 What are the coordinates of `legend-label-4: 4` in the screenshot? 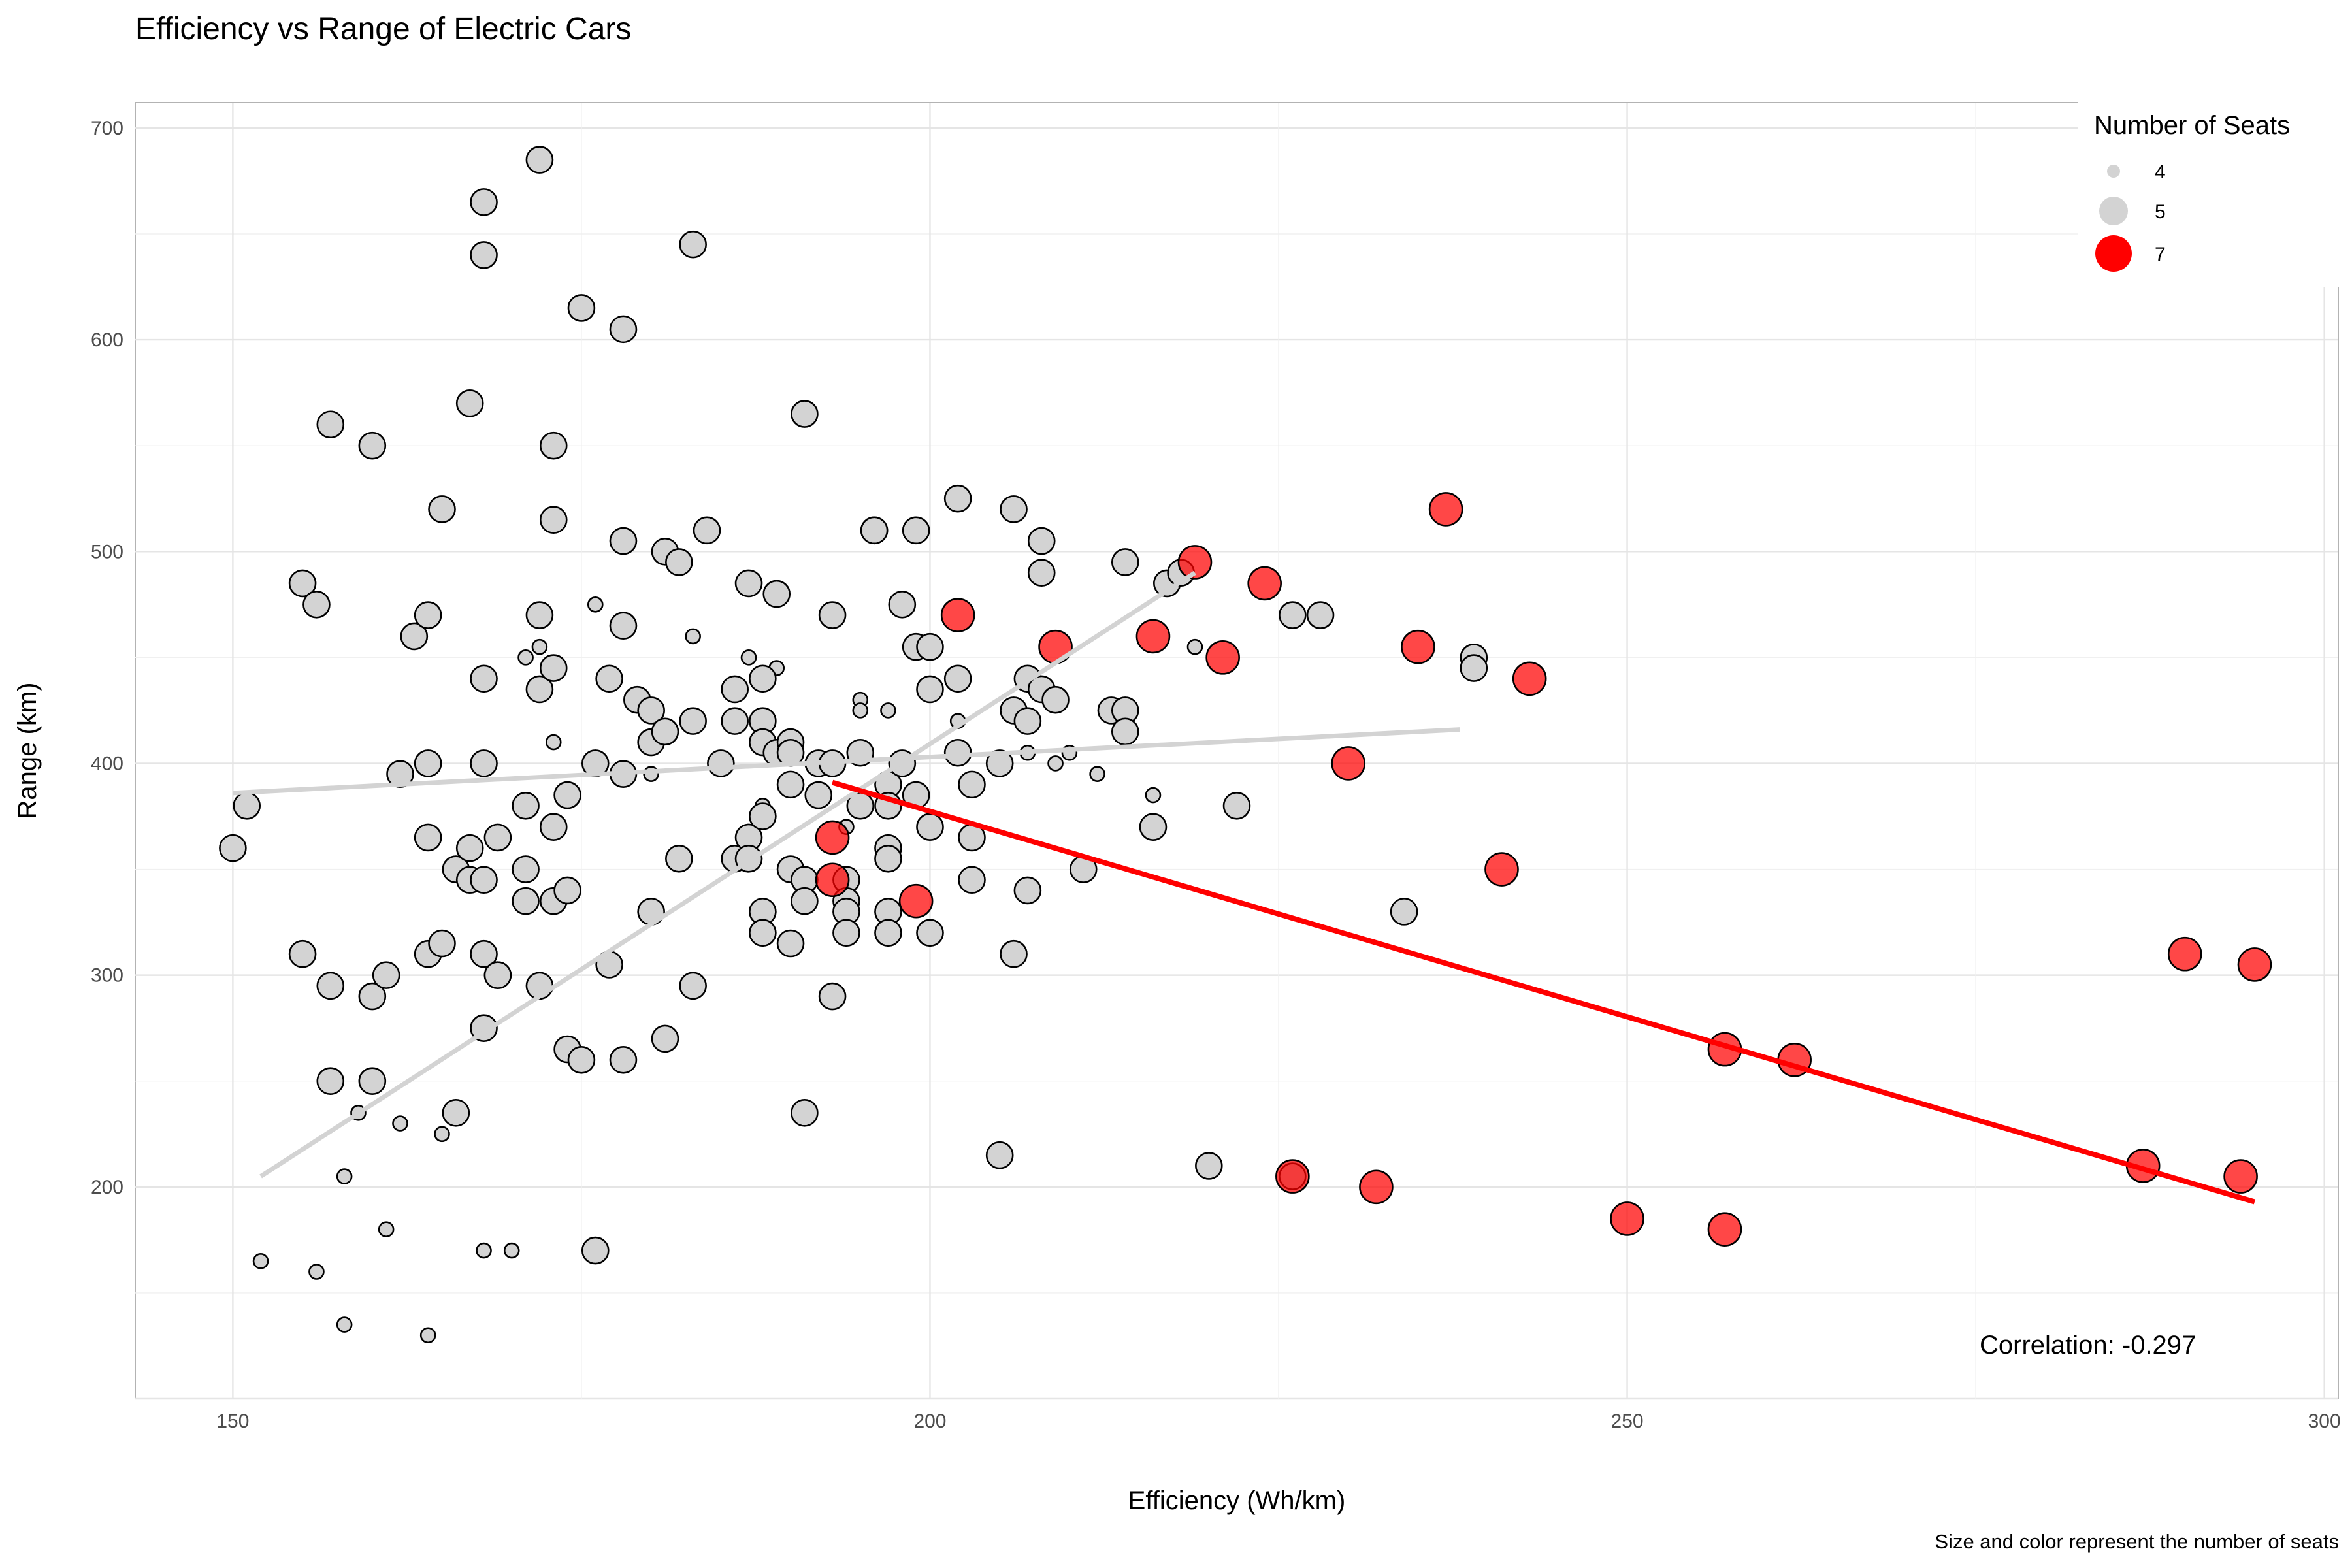 It's located at (2160, 172).